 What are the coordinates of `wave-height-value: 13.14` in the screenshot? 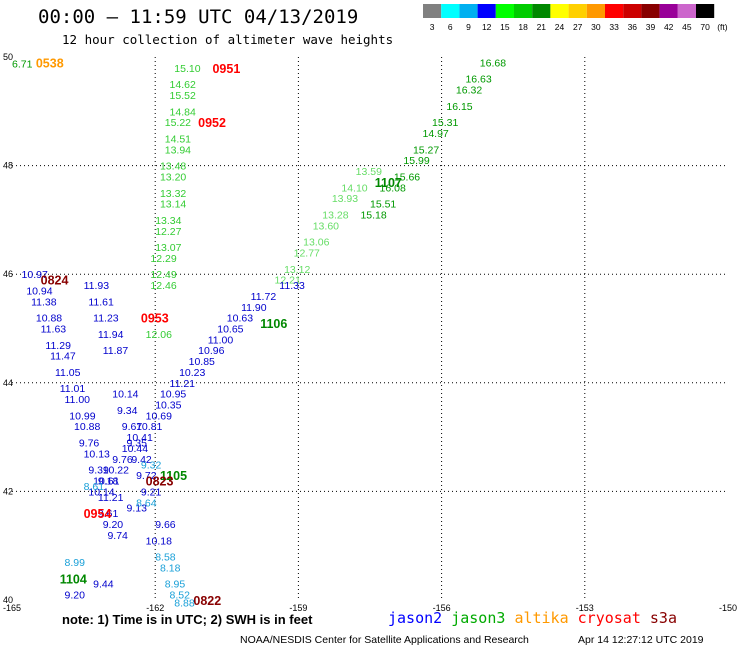 It's located at (173, 205).